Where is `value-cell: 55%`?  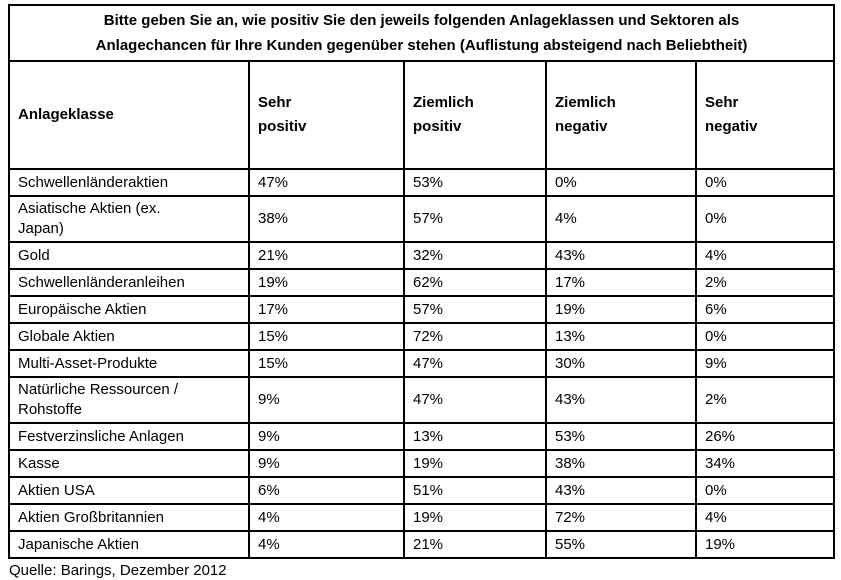 value-cell: 55% is located at coordinates (621, 544).